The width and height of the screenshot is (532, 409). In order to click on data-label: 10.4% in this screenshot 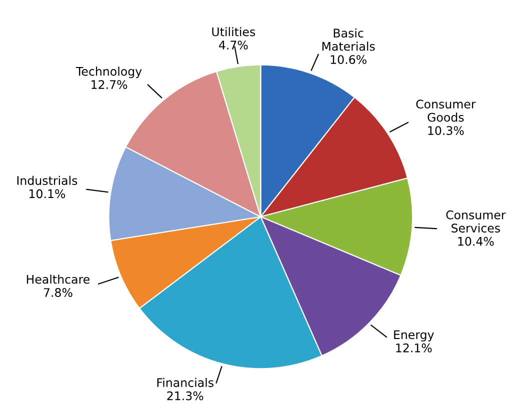, I will do `click(476, 241)`.